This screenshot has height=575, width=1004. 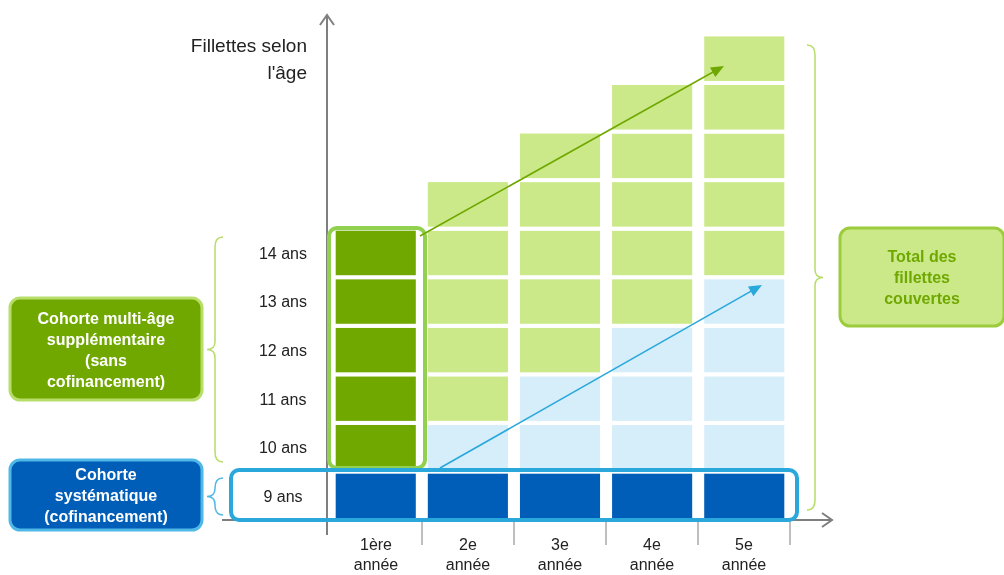 What do you see at coordinates (922, 277) in the screenshot?
I see `text: Total des fillettes couvertes` at bounding box center [922, 277].